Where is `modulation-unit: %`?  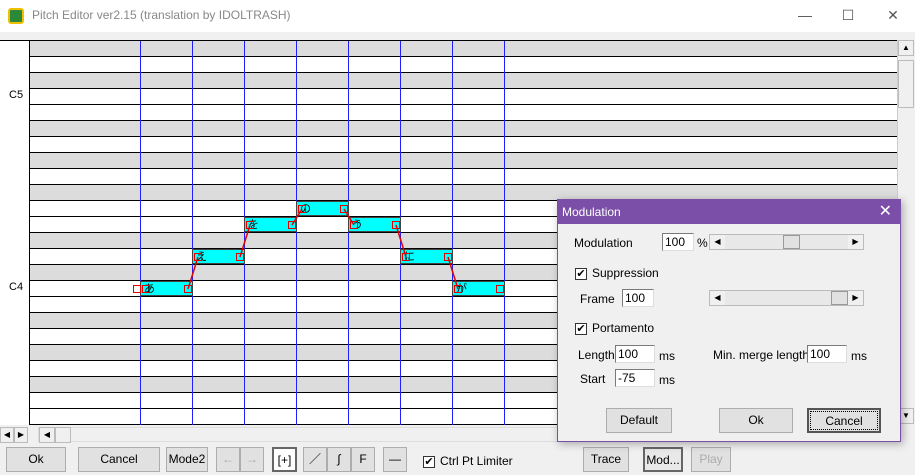
modulation-unit: % is located at coordinates (702, 243).